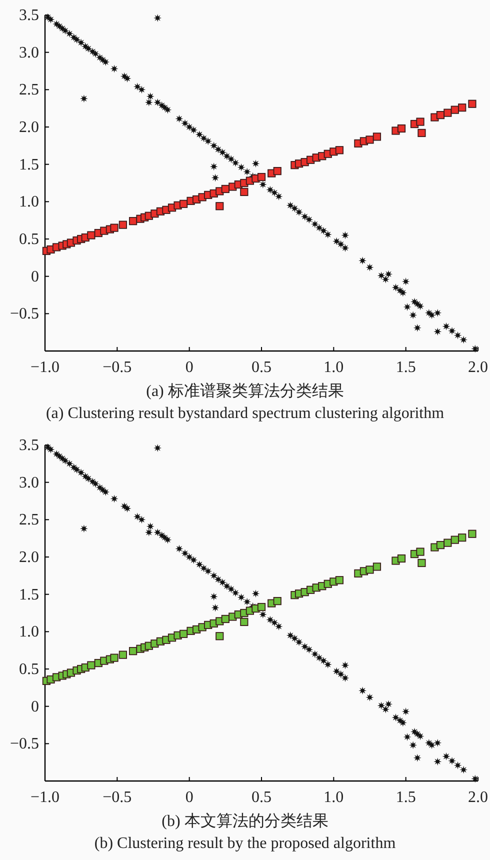 The width and height of the screenshot is (490, 860). I want to click on text: (a) 标准谱聚类算法分类结果, so click(245, 391).